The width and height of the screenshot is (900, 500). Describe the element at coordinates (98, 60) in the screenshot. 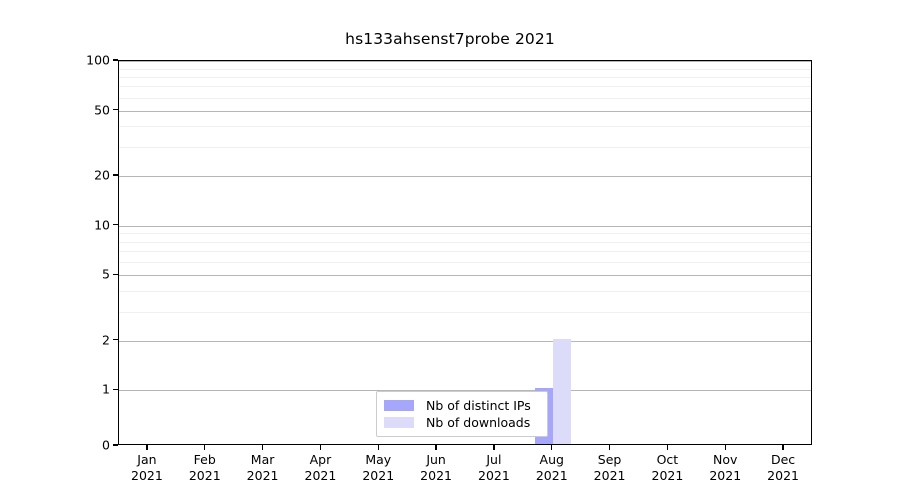

I see `y-axis-tick-label: 100` at that location.